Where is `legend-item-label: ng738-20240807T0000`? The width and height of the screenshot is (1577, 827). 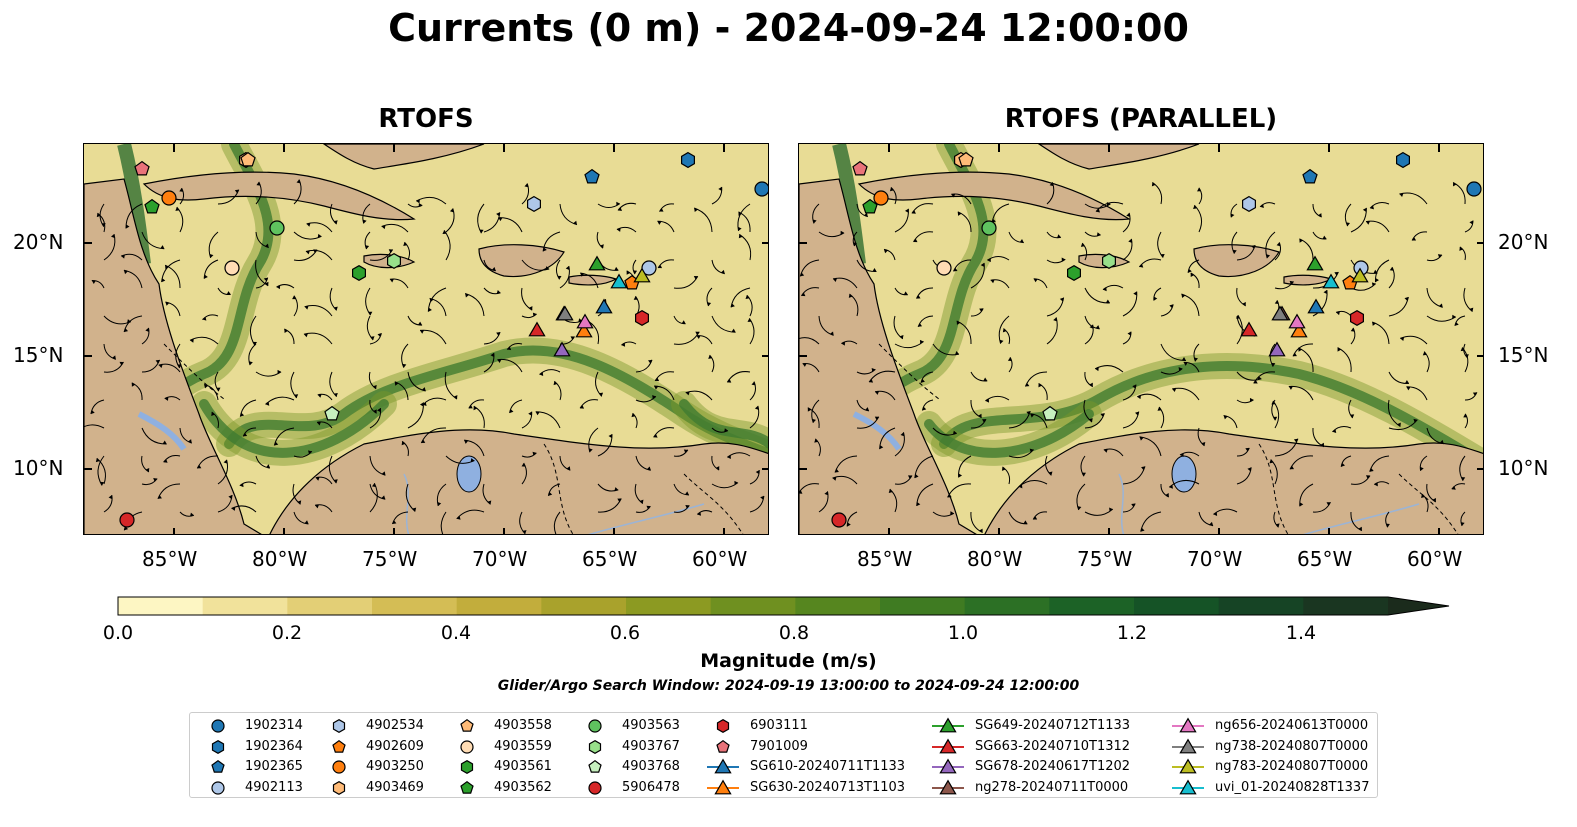
legend-item-label: ng738-20240807T0000 is located at coordinates (1292, 746).